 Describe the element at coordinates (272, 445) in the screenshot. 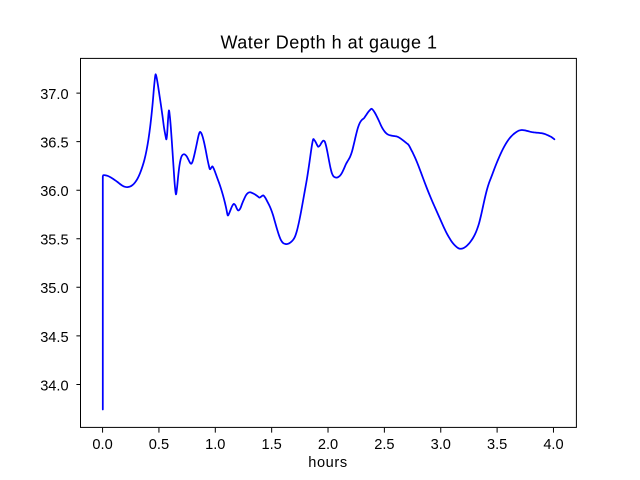

I see `svg-text: 1.5` at that location.